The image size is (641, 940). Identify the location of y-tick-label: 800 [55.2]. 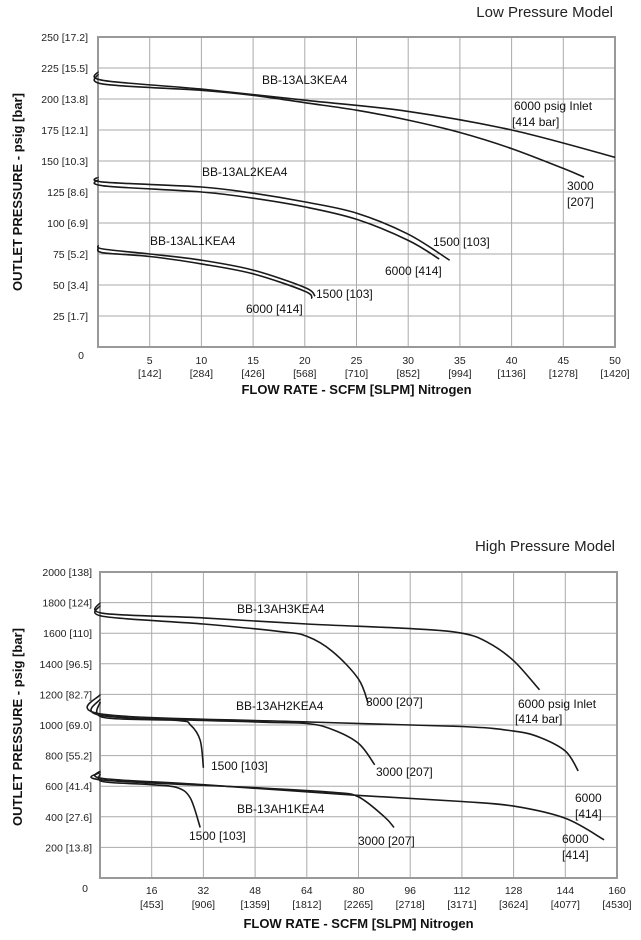
(68, 757).